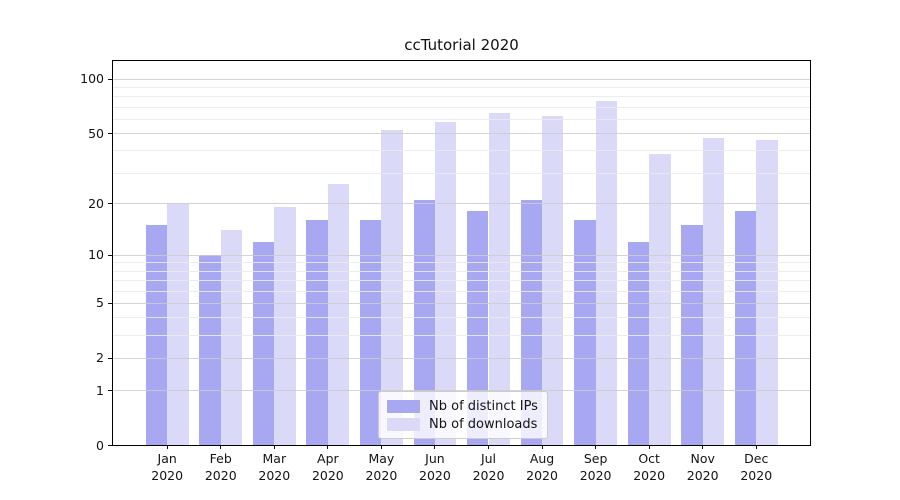 Image resolution: width=900 pixels, height=500 pixels. I want to click on bar-distinct-ips-feb, so click(210, 349).